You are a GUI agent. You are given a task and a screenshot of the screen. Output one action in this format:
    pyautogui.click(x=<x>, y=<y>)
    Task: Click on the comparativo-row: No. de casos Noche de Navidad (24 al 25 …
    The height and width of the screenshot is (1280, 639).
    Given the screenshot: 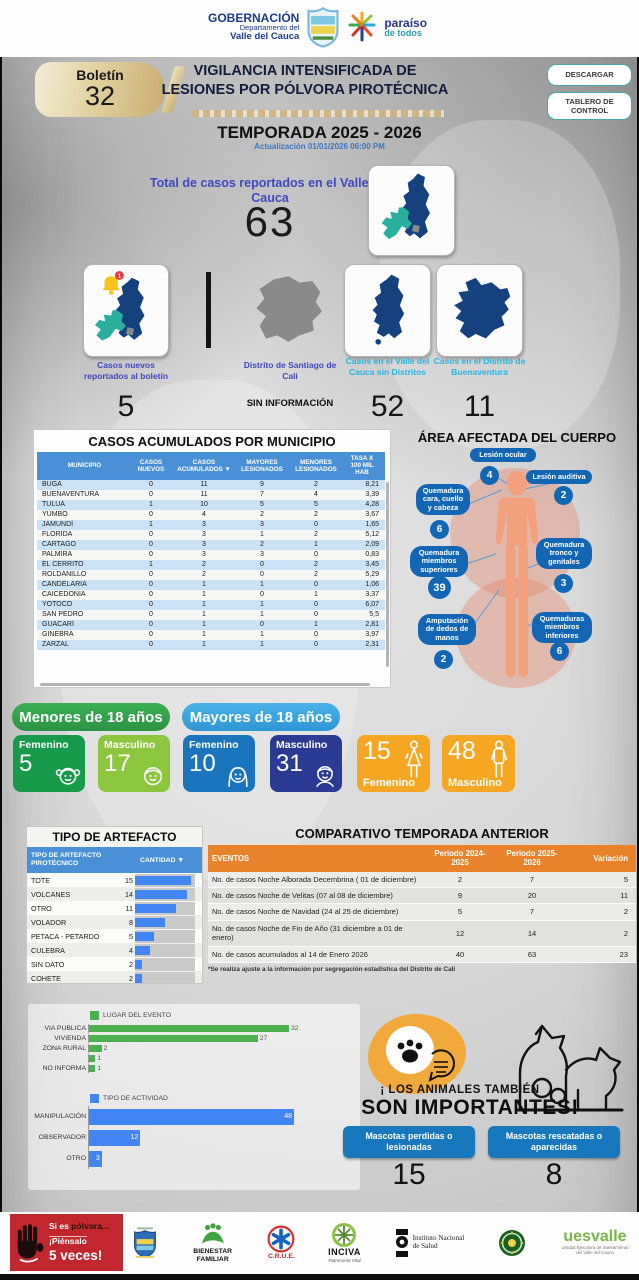 What is the action you would take?
    pyautogui.click(x=422, y=912)
    